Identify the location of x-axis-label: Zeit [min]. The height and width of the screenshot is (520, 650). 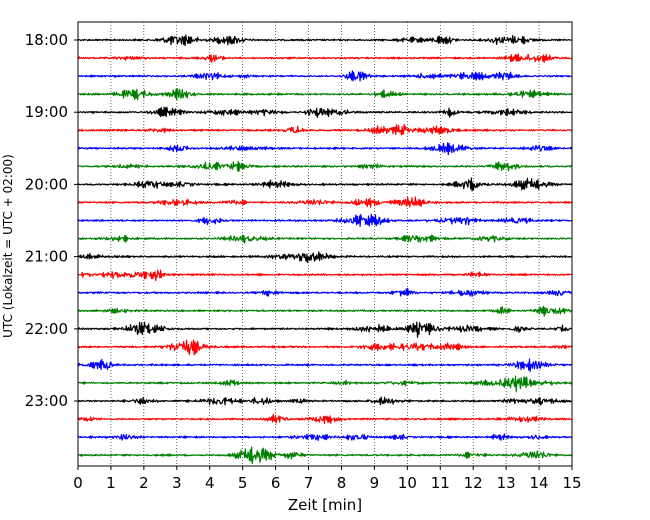
(325, 505).